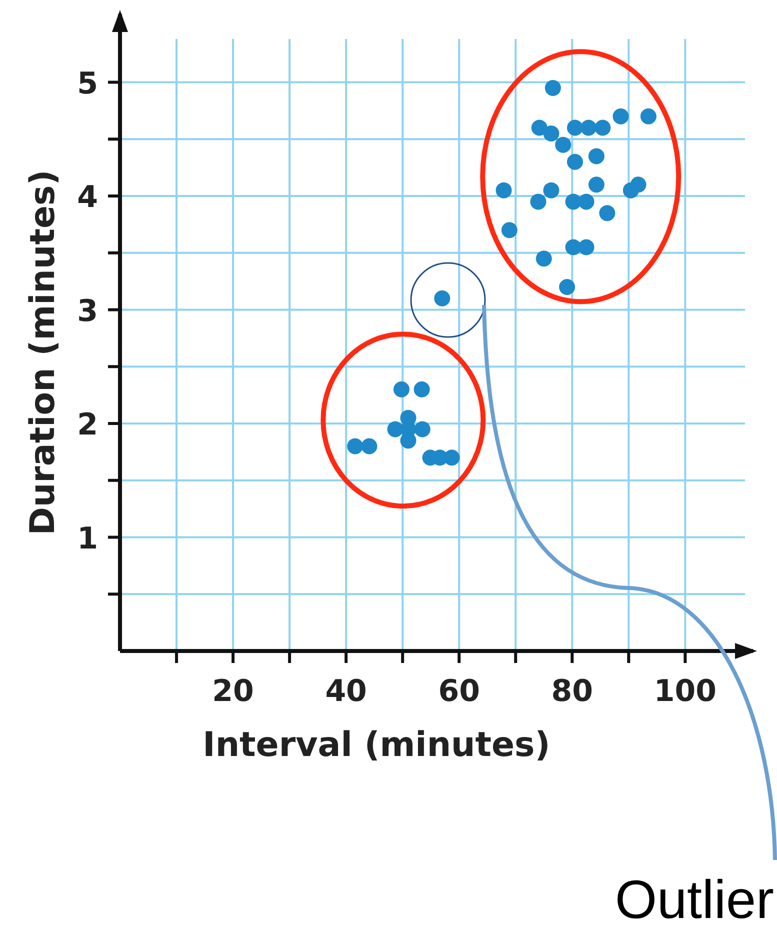 The image size is (777, 926). I want to click on x-axis-title: Interval (minutes), so click(376, 745).